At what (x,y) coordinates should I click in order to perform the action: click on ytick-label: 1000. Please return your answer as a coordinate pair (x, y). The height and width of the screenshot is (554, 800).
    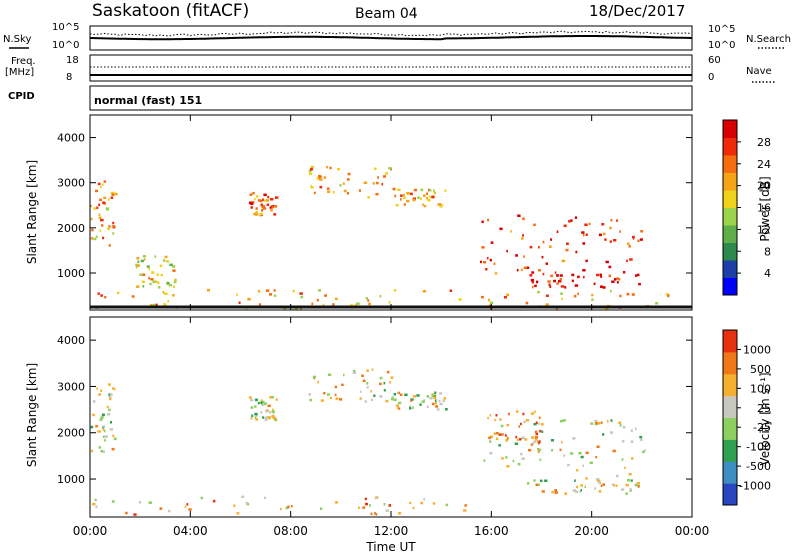
    Looking at the image, I should click on (71, 273).